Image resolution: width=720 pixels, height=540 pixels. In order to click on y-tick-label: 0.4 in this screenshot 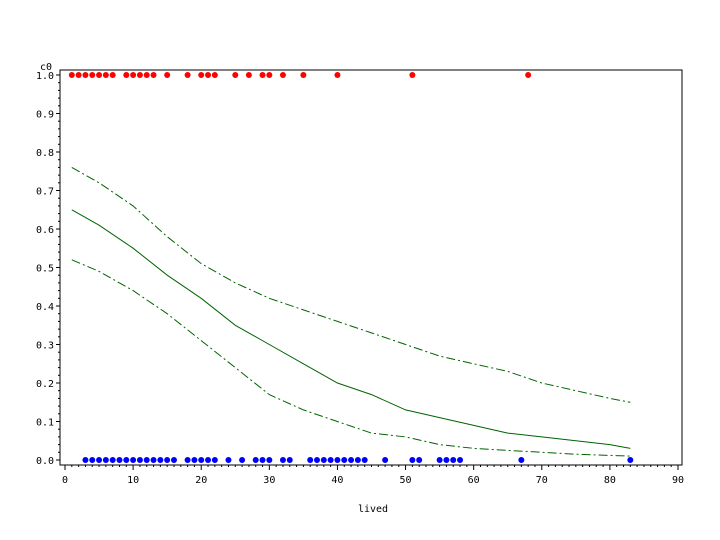, I will do `click(45, 307)`.